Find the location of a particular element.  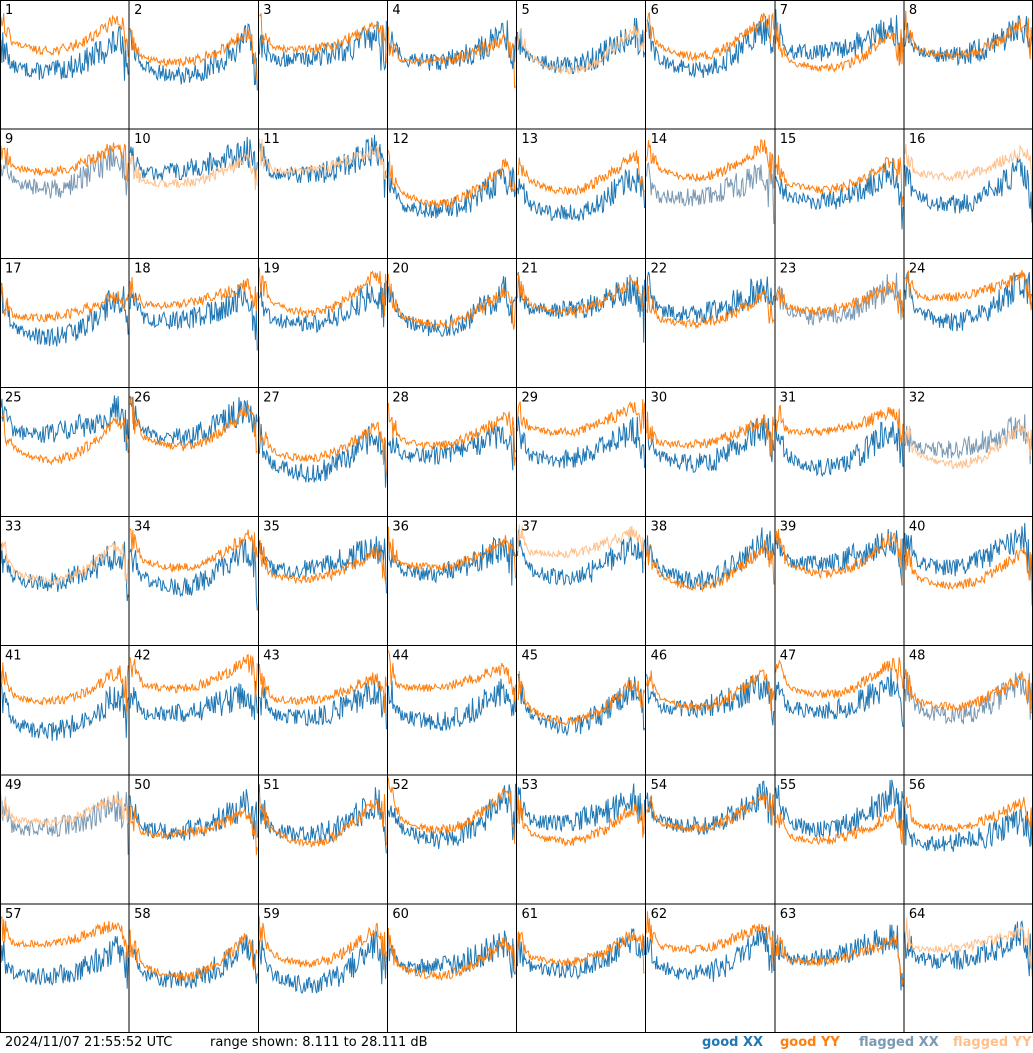

panel-label-4: 4 is located at coordinates (396, 10).